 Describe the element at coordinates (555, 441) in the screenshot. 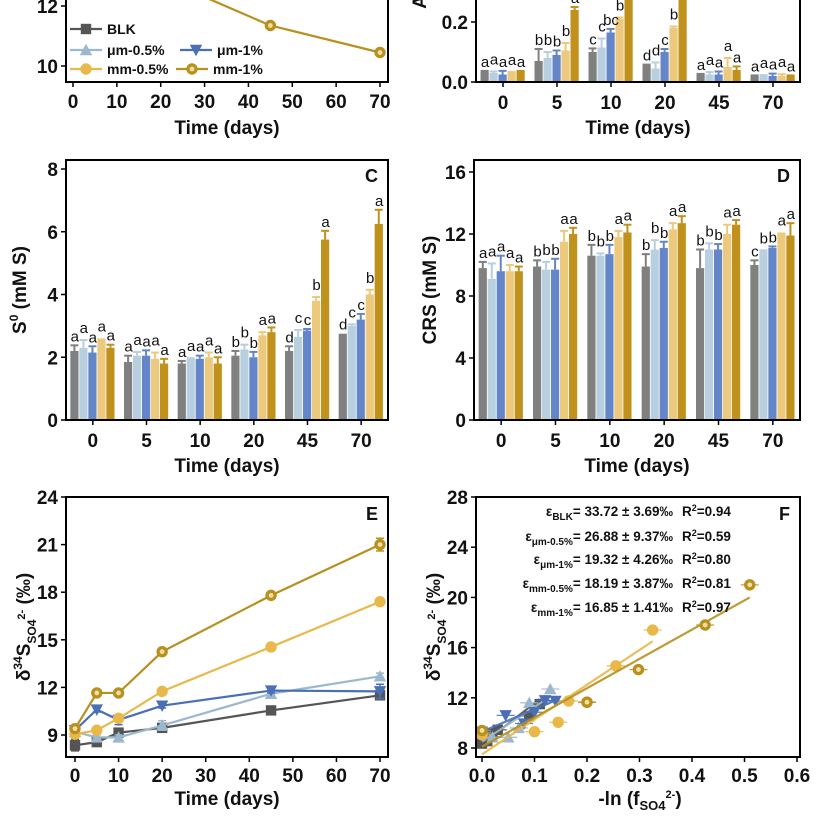

I see `x-tick-label: 5` at that location.